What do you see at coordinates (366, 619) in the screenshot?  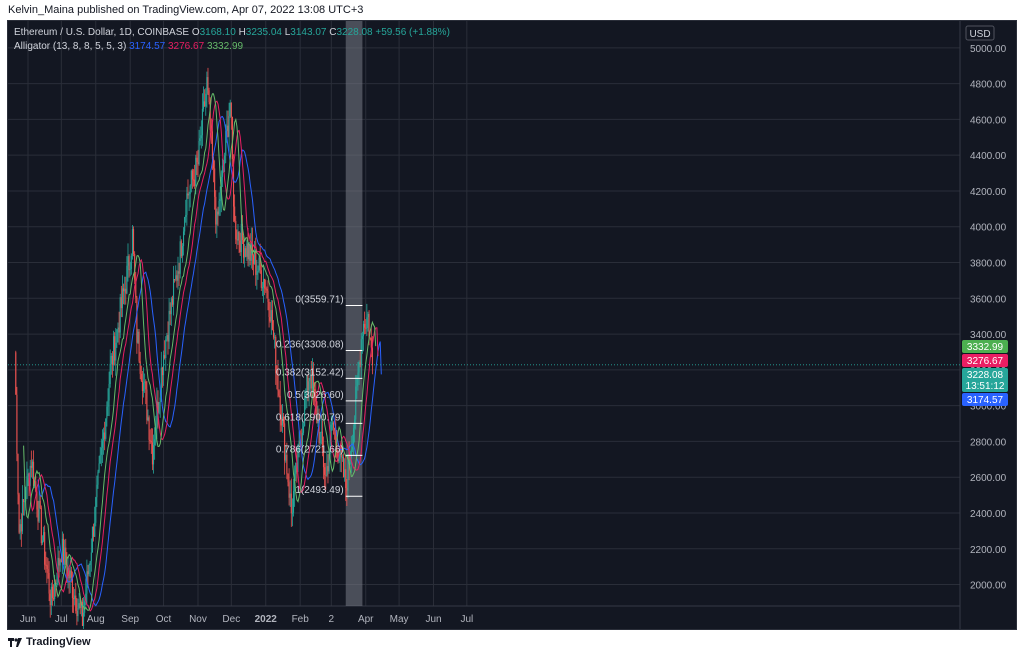 I see `x-axis-label: Apr` at bounding box center [366, 619].